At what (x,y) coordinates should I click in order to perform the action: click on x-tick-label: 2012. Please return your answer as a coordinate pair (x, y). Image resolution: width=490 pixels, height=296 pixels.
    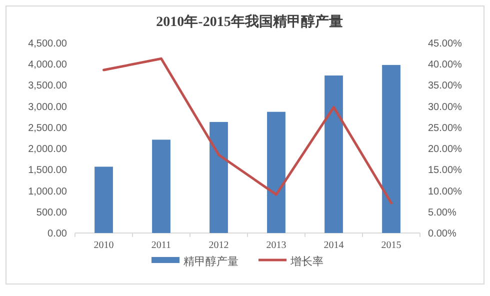
    Looking at the image, I should click on (218, 245).